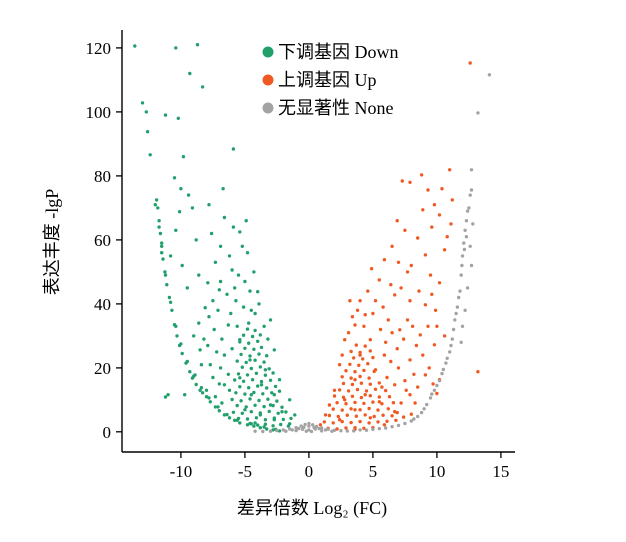 The width and height of the screenshot is (626, 542). What do you see at coordinates (107, 432) in the screenshot?
I see `y-tick-label: 0` at bounding box center [107, 432].